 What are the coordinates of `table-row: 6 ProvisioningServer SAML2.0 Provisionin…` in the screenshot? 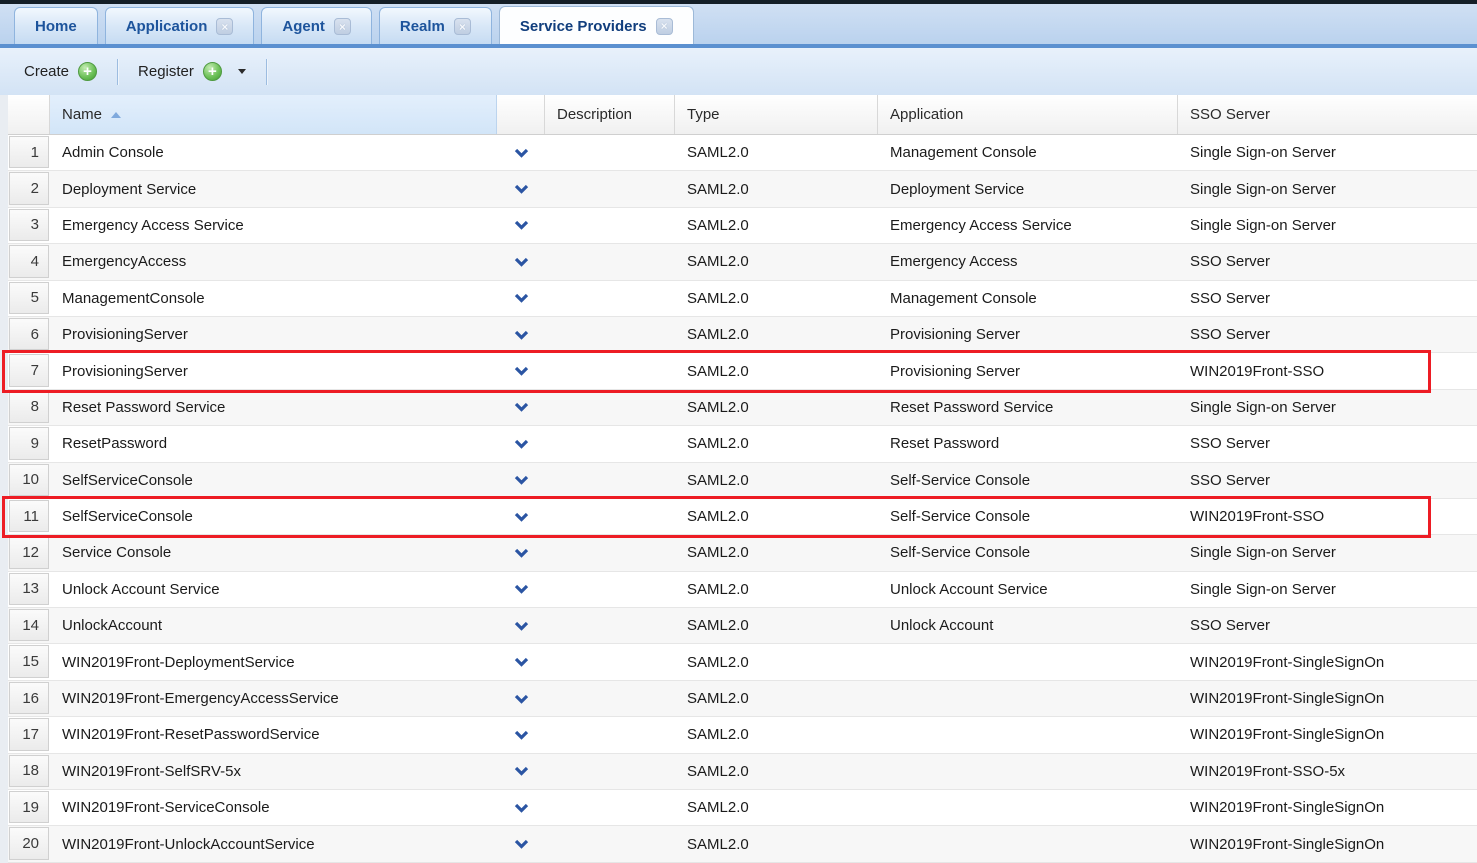 It's located at (742, 335).